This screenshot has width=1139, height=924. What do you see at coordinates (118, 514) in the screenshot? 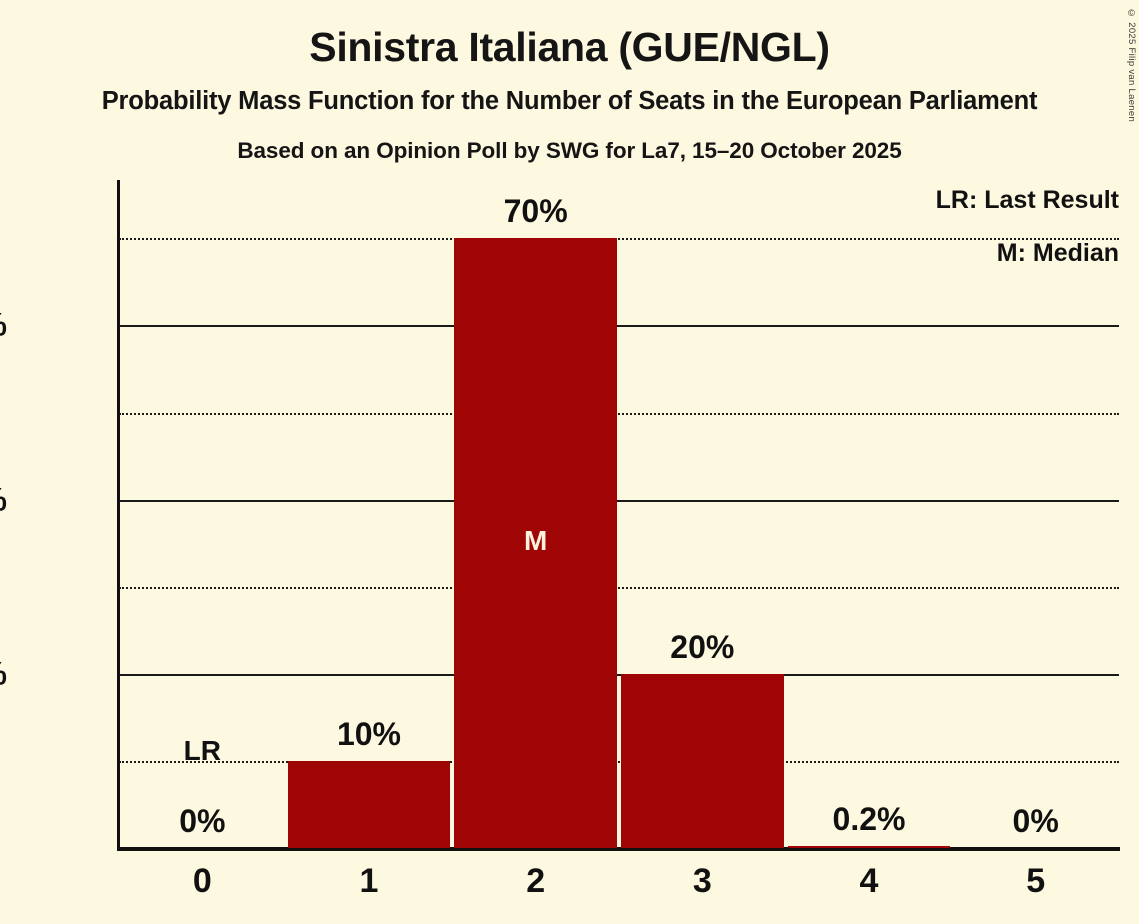
I see `y-axis-line` at bounding box center [118, 514].